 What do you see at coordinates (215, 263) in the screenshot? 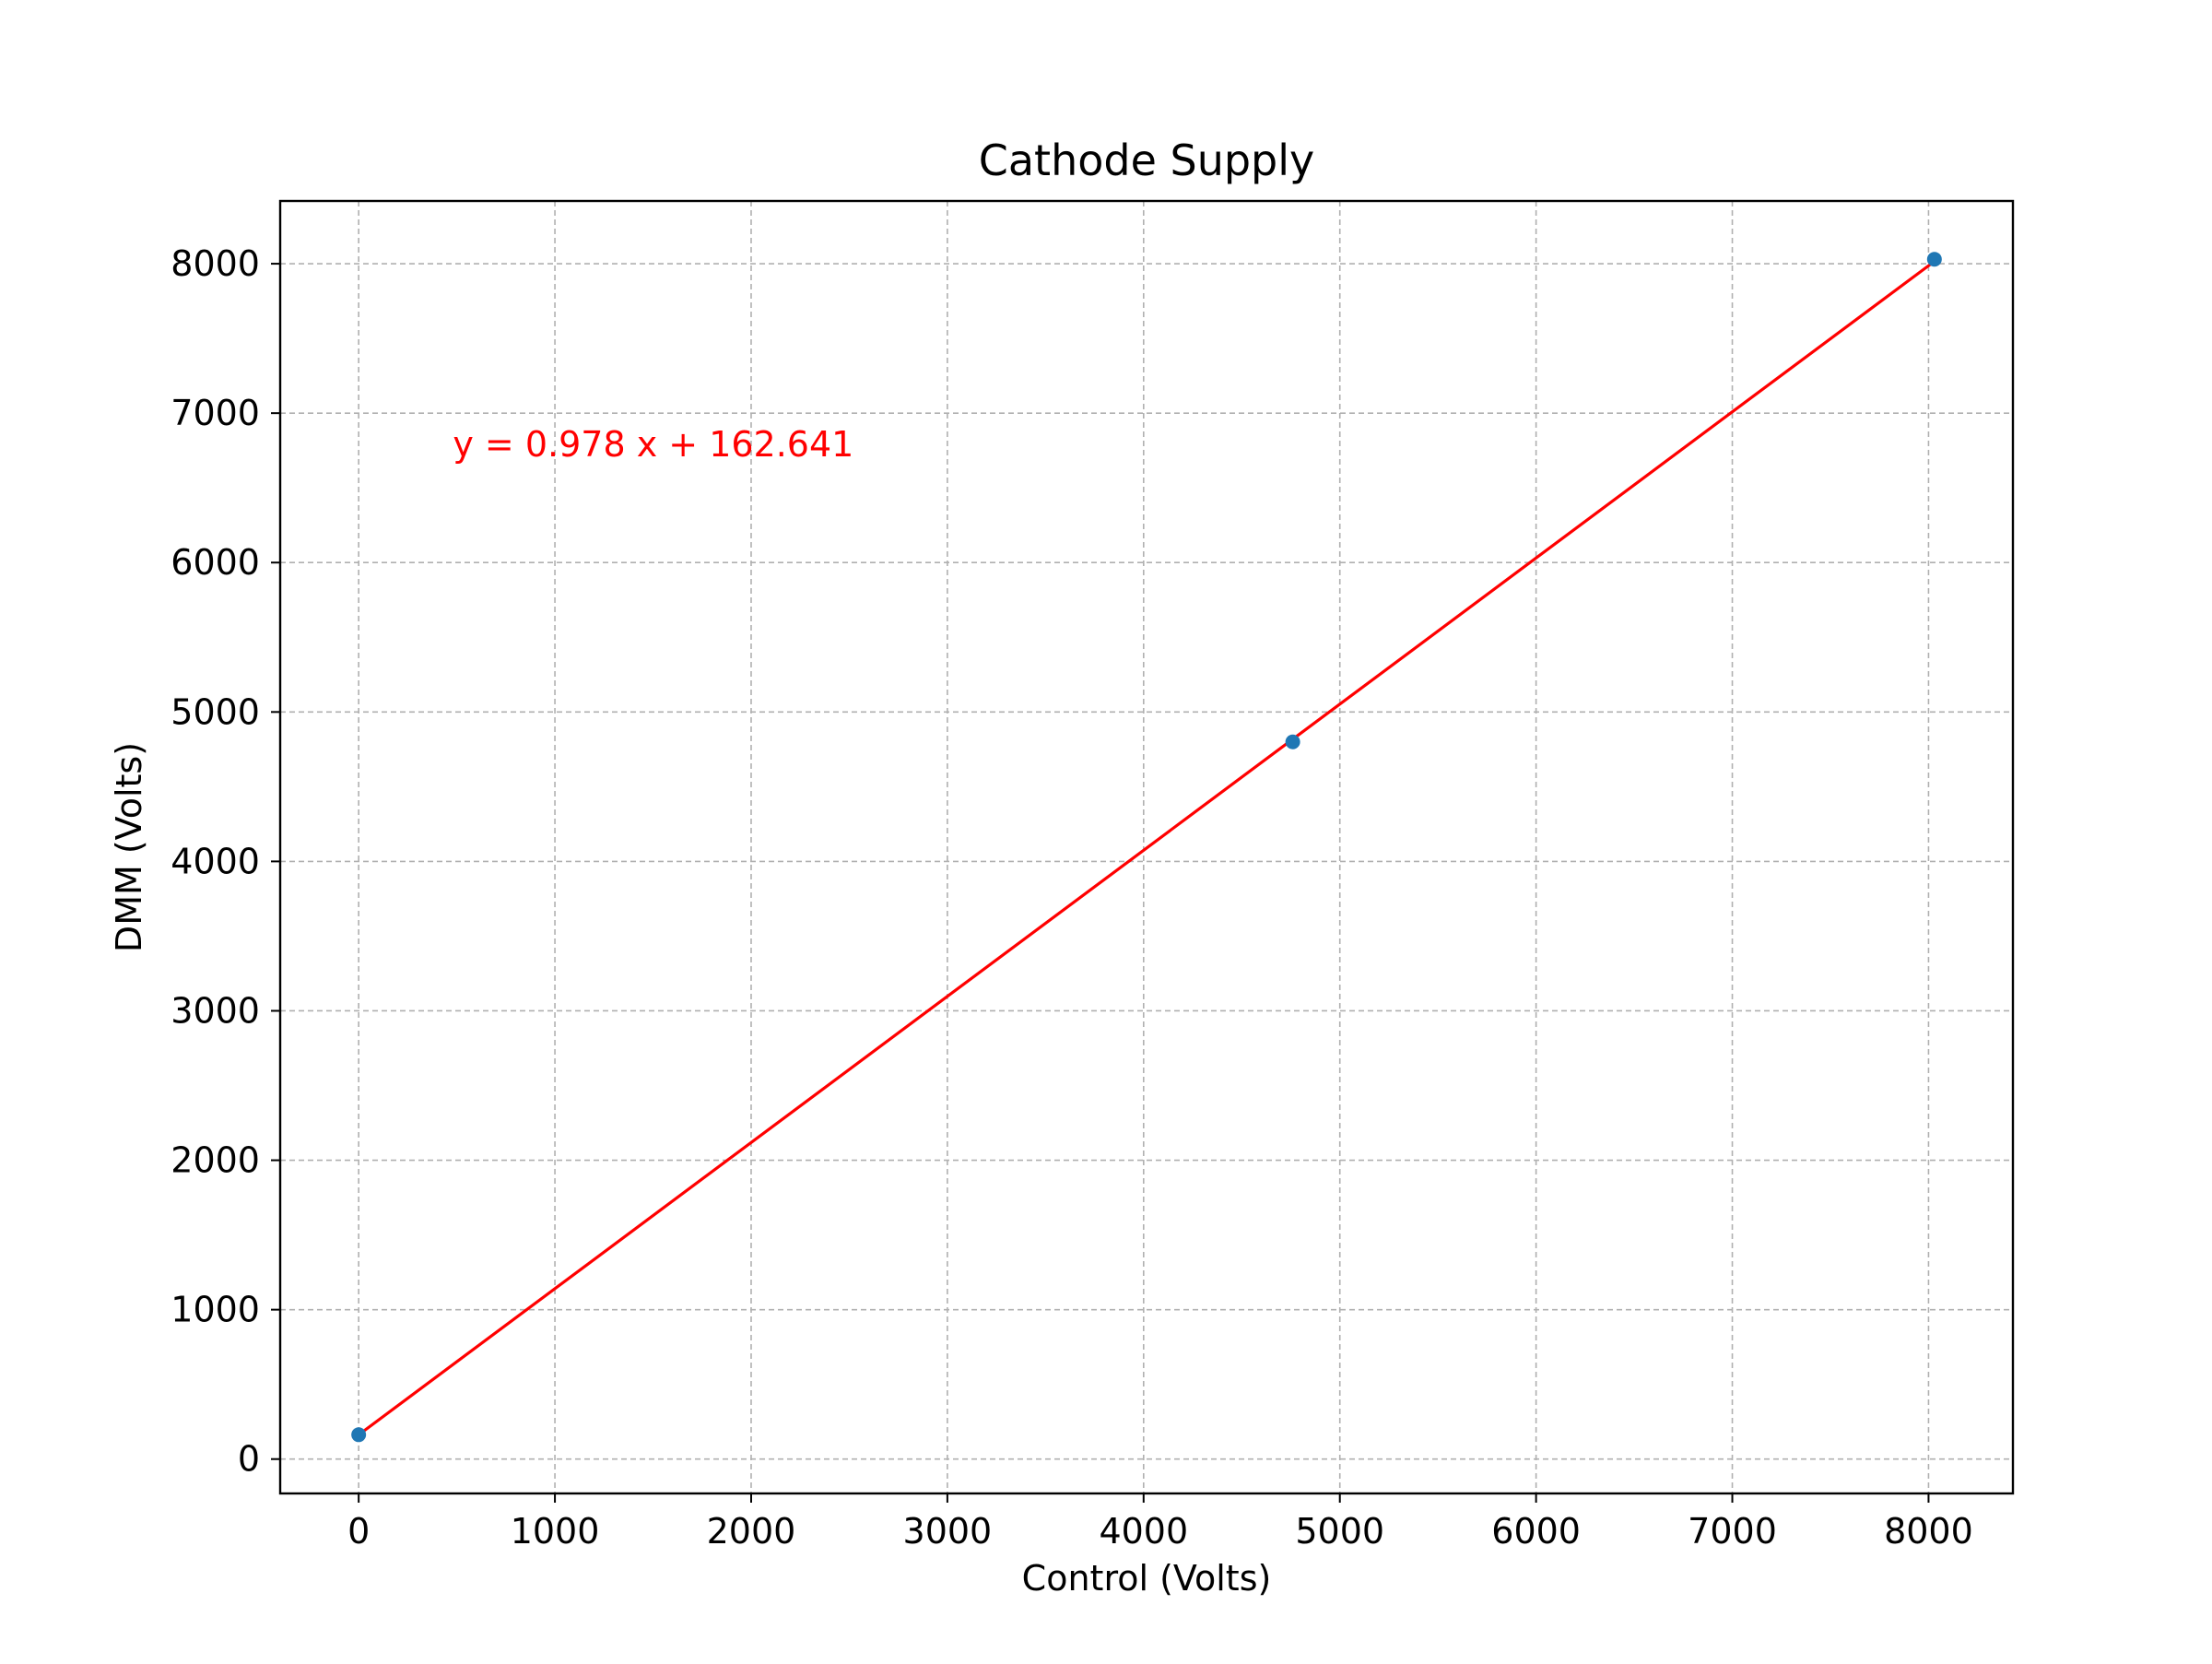
I see `y-tick-label: 8000` at bounding box center [215, 263].